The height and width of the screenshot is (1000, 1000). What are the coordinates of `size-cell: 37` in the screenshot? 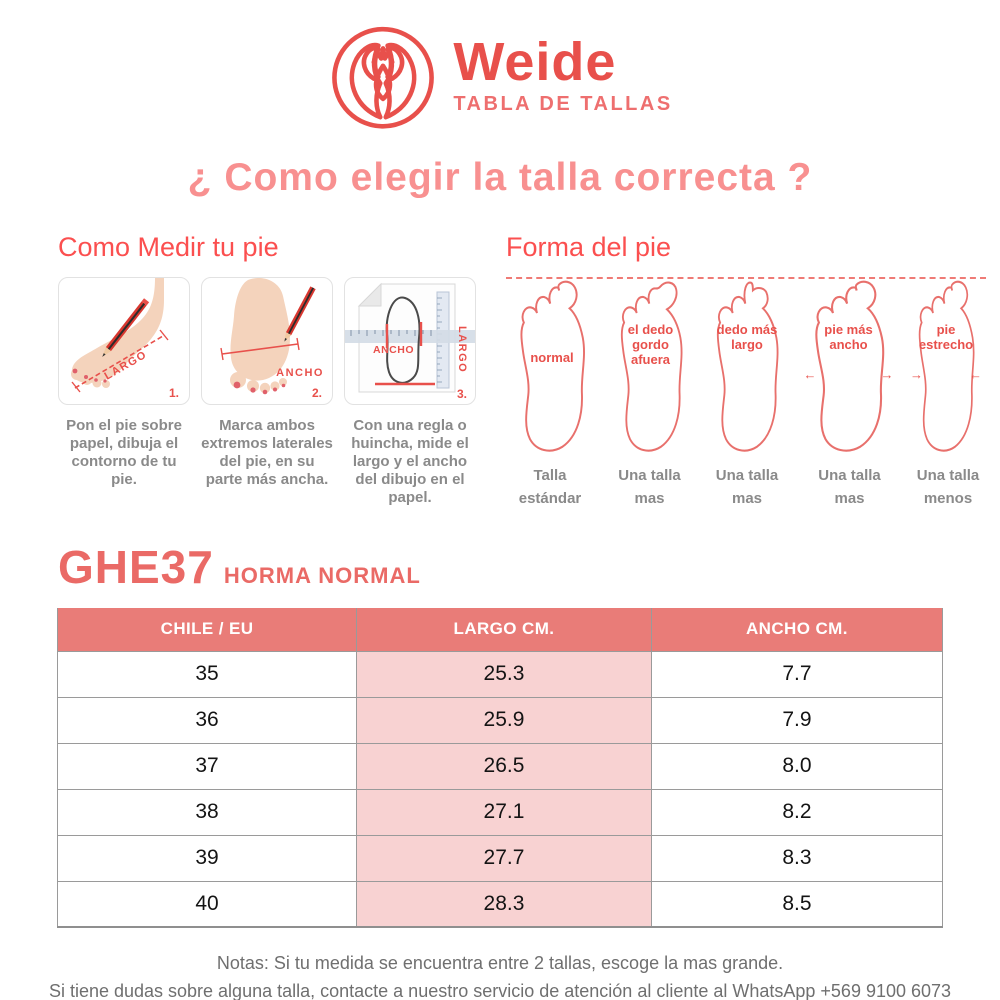 It's located at (207, 766).